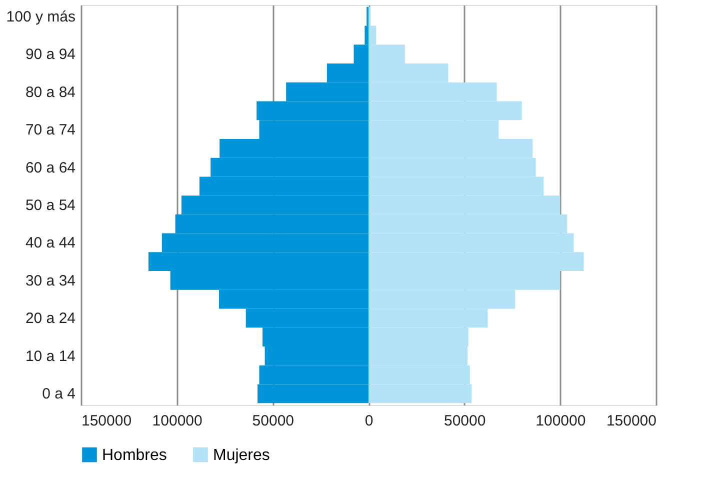  What do you see at coordinates (50, 319) in the screenshot?
I see `y-tick-label: 20 a 24` at bounding box center [50, 319].